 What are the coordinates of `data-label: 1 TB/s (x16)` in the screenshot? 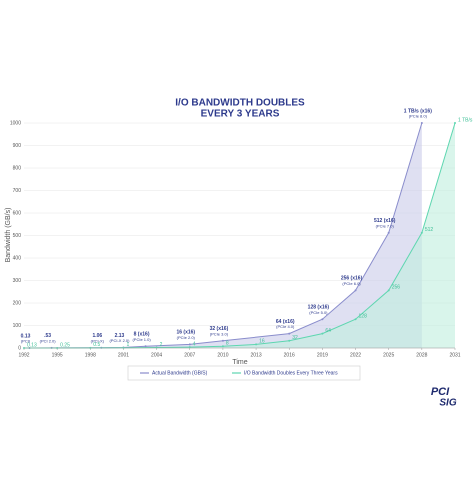 It's located at (418, 111).